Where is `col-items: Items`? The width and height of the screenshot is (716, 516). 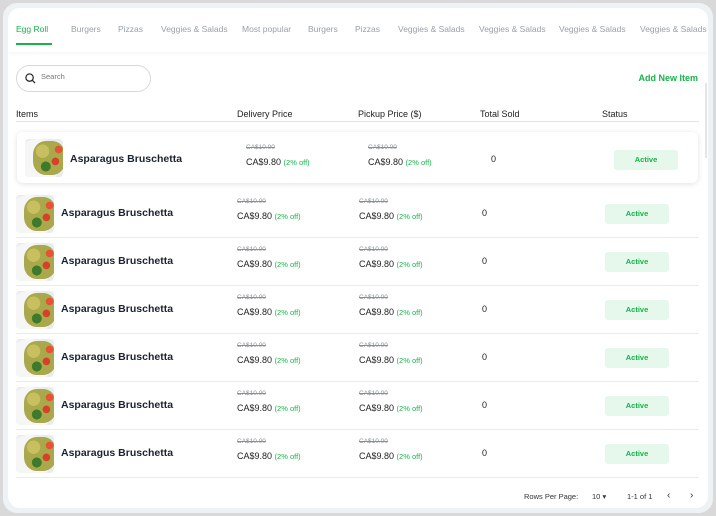 col-items: Items is located at coordinates (27, 114).